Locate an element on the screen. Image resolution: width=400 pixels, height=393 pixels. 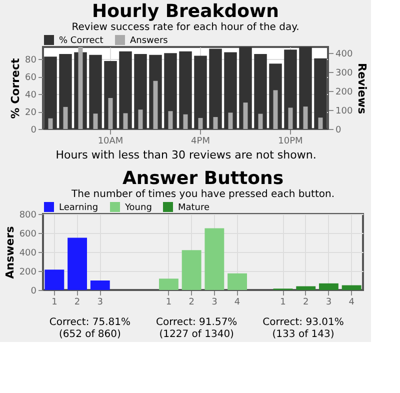
y-axis-title: Answers is located at coordinates (9, 252).